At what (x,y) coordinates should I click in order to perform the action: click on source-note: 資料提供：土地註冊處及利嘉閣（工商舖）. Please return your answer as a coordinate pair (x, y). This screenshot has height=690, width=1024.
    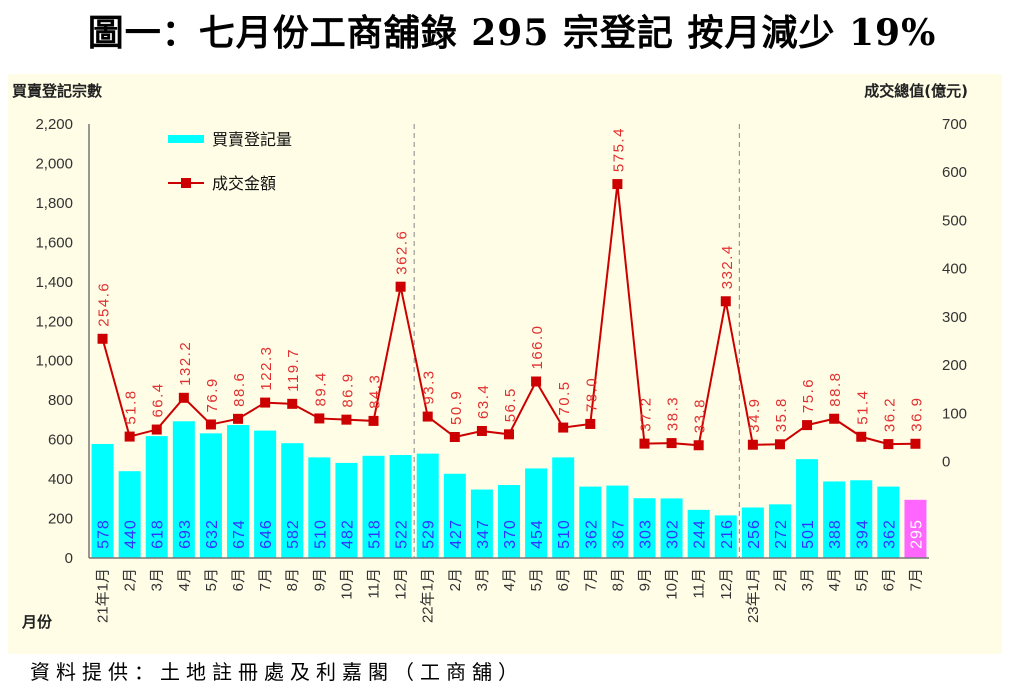
    Looking at the image, I should click on (277, 672).